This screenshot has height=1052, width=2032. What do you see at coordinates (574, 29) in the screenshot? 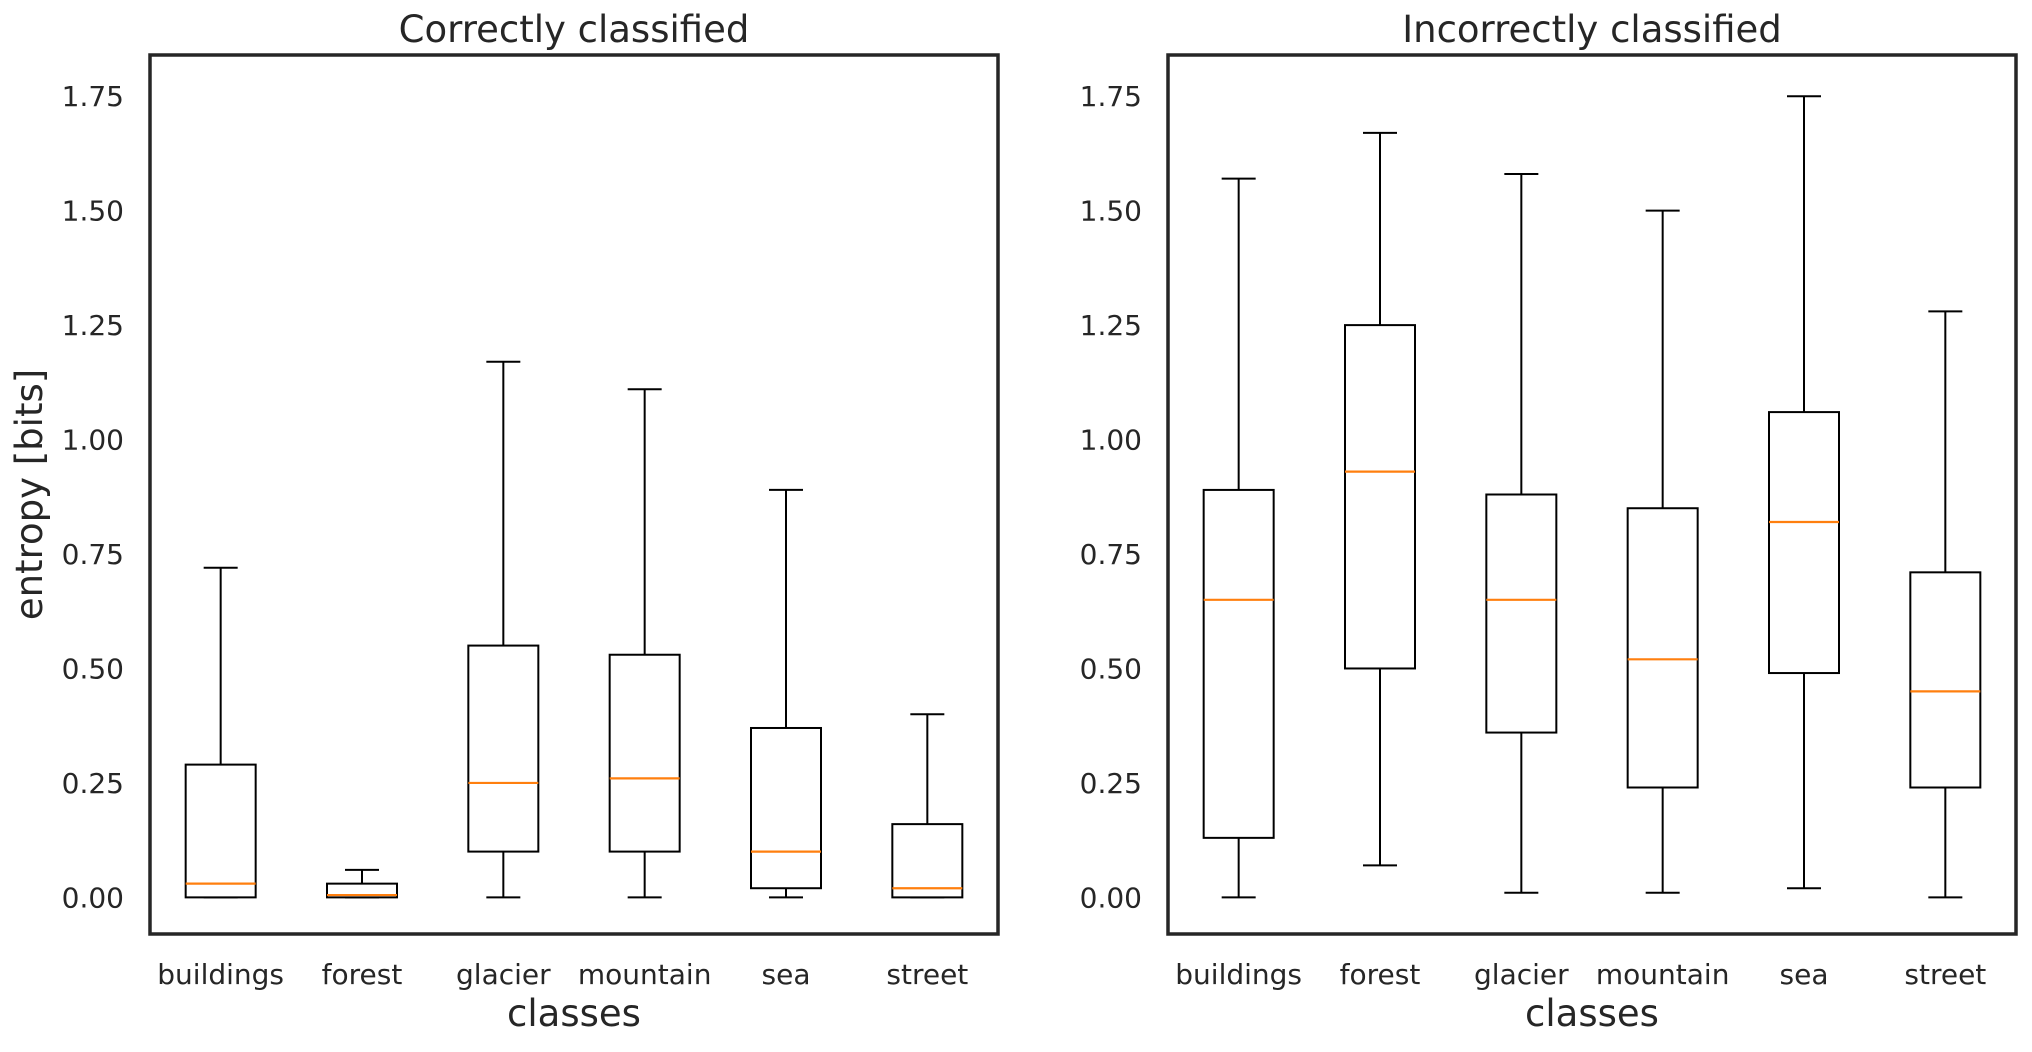
I see `chart-title: Correctly classified` at bounding box center [574, 29].